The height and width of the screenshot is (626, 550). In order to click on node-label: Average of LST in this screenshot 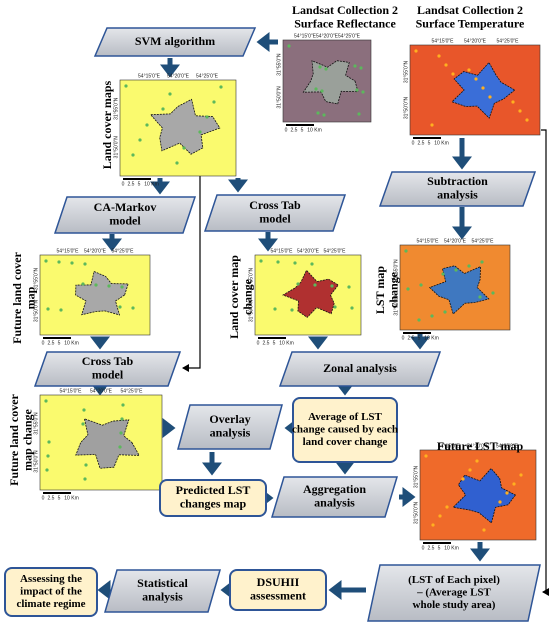, I will do `click(345, 417)`.